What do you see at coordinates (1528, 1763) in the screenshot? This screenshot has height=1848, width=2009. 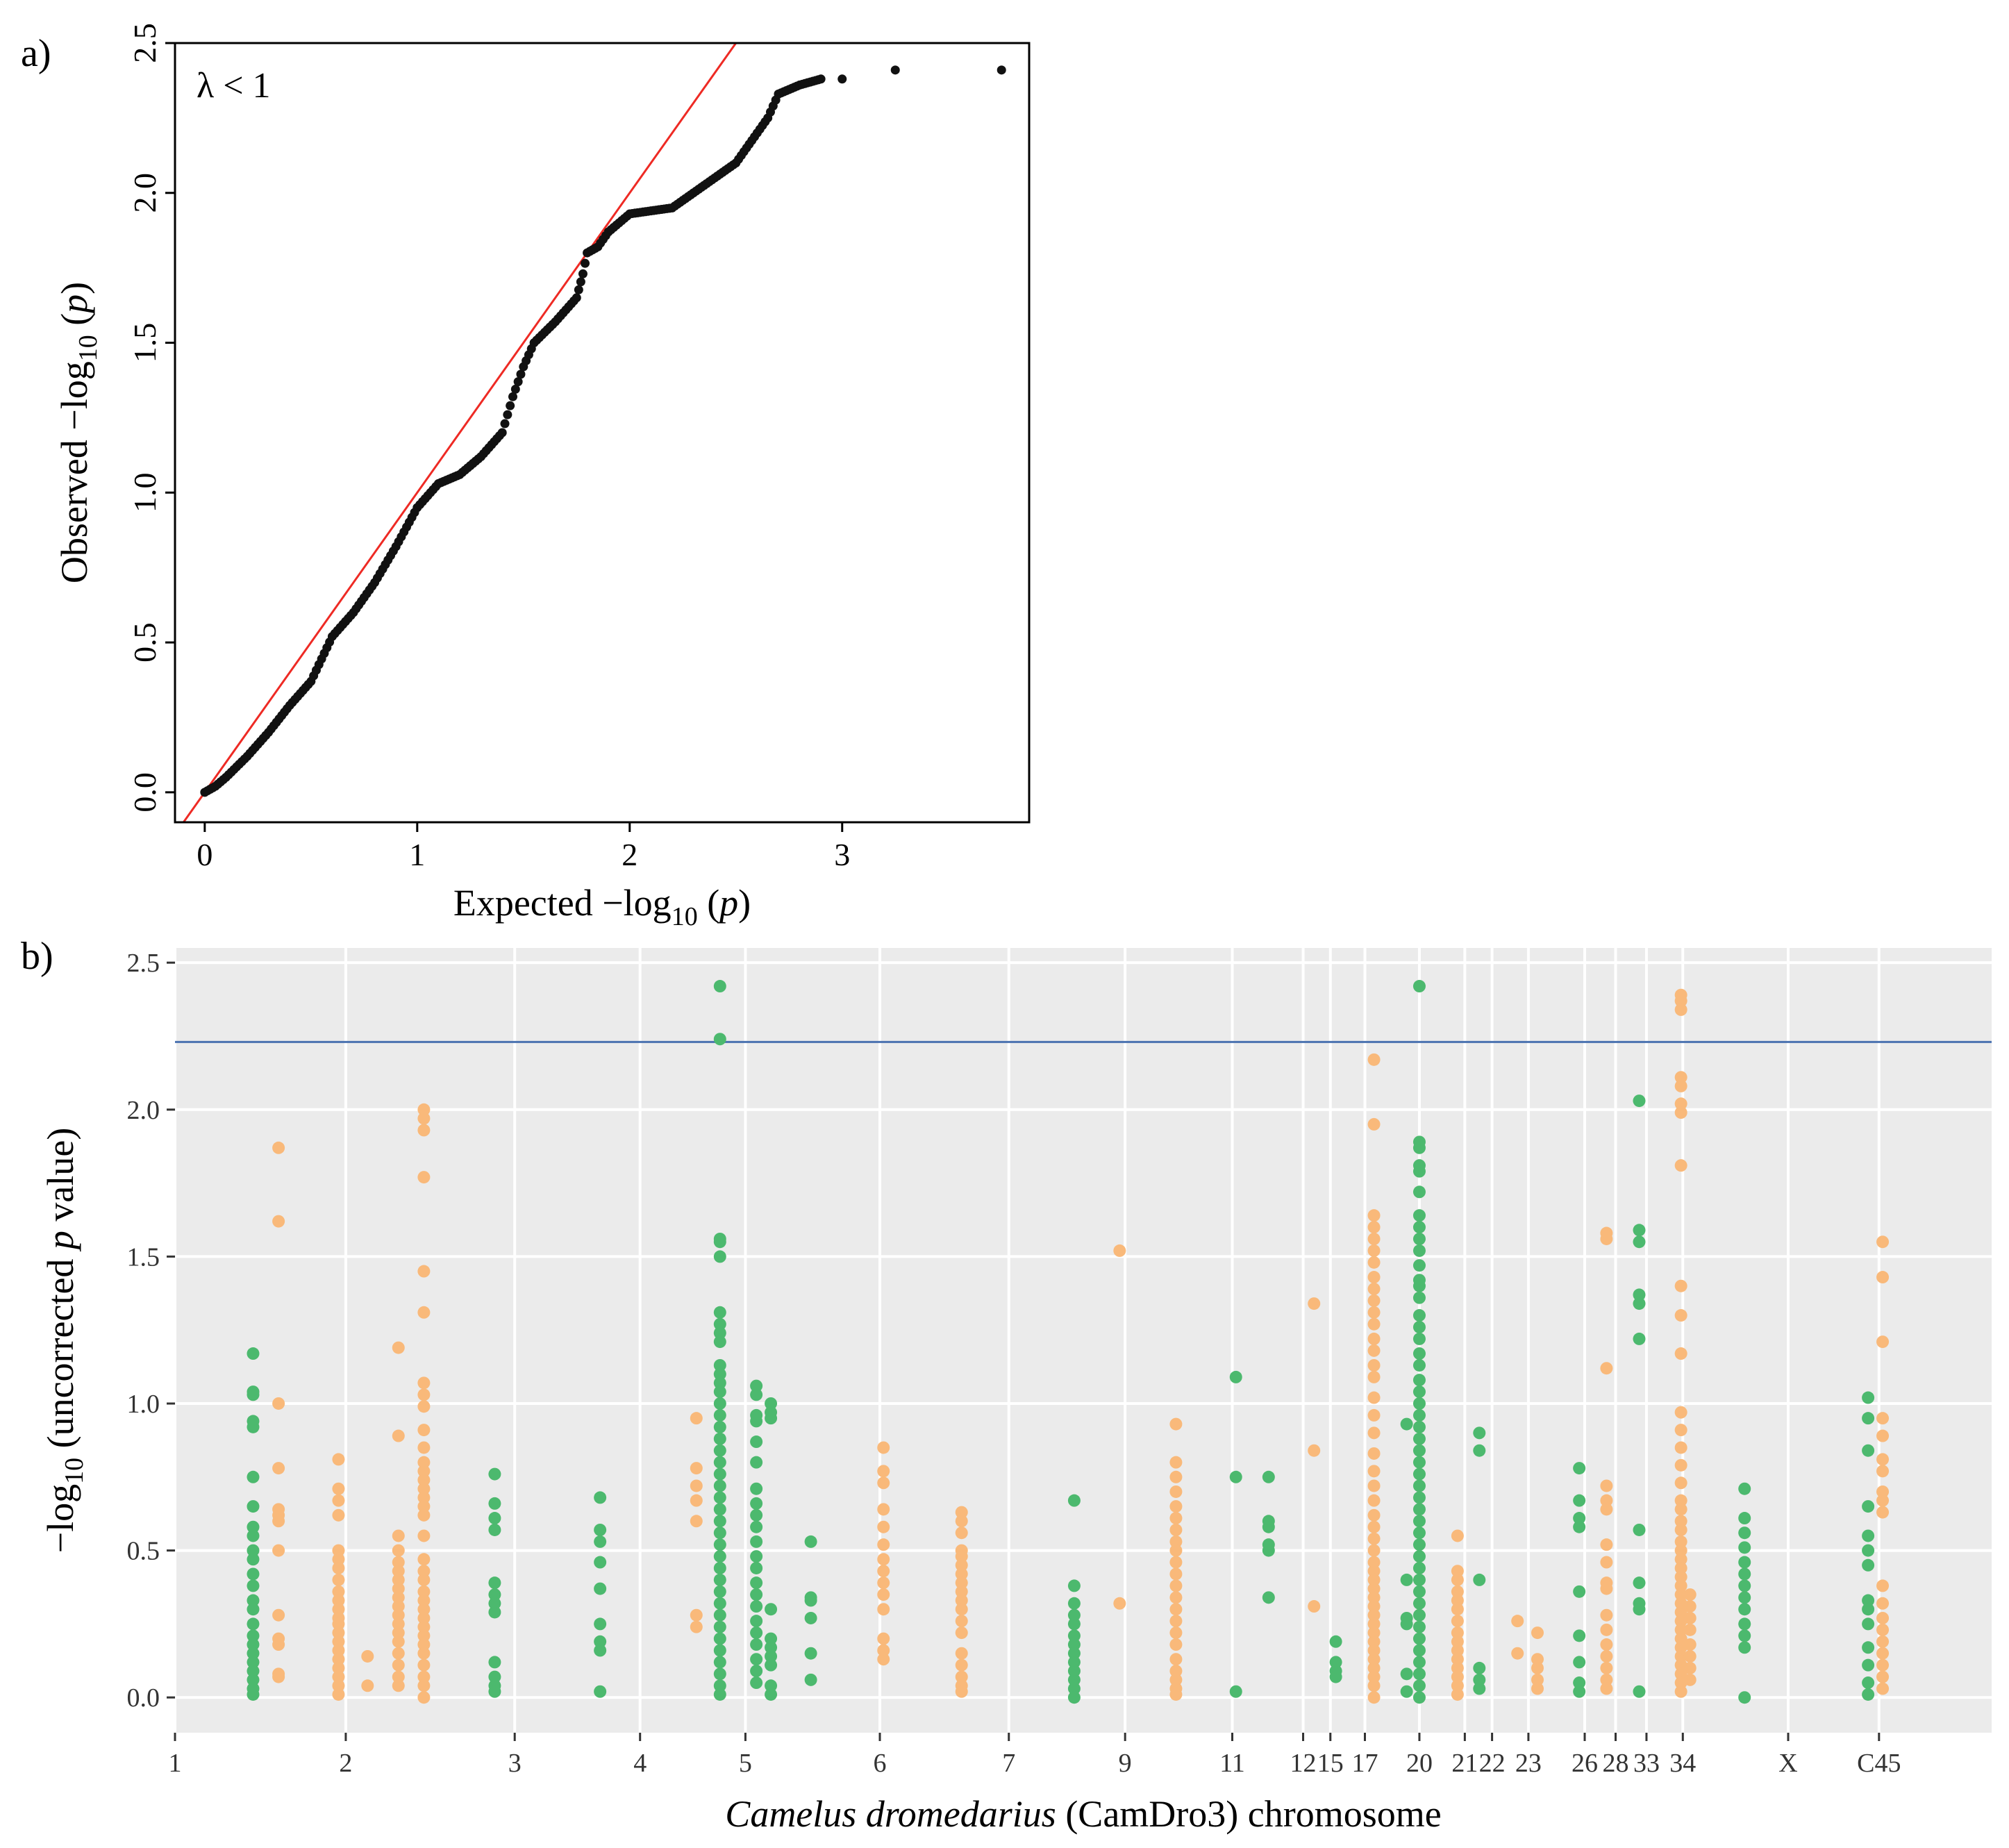 I see `chromosome-tick-label: 23` at bounding box center [1528, 1763].